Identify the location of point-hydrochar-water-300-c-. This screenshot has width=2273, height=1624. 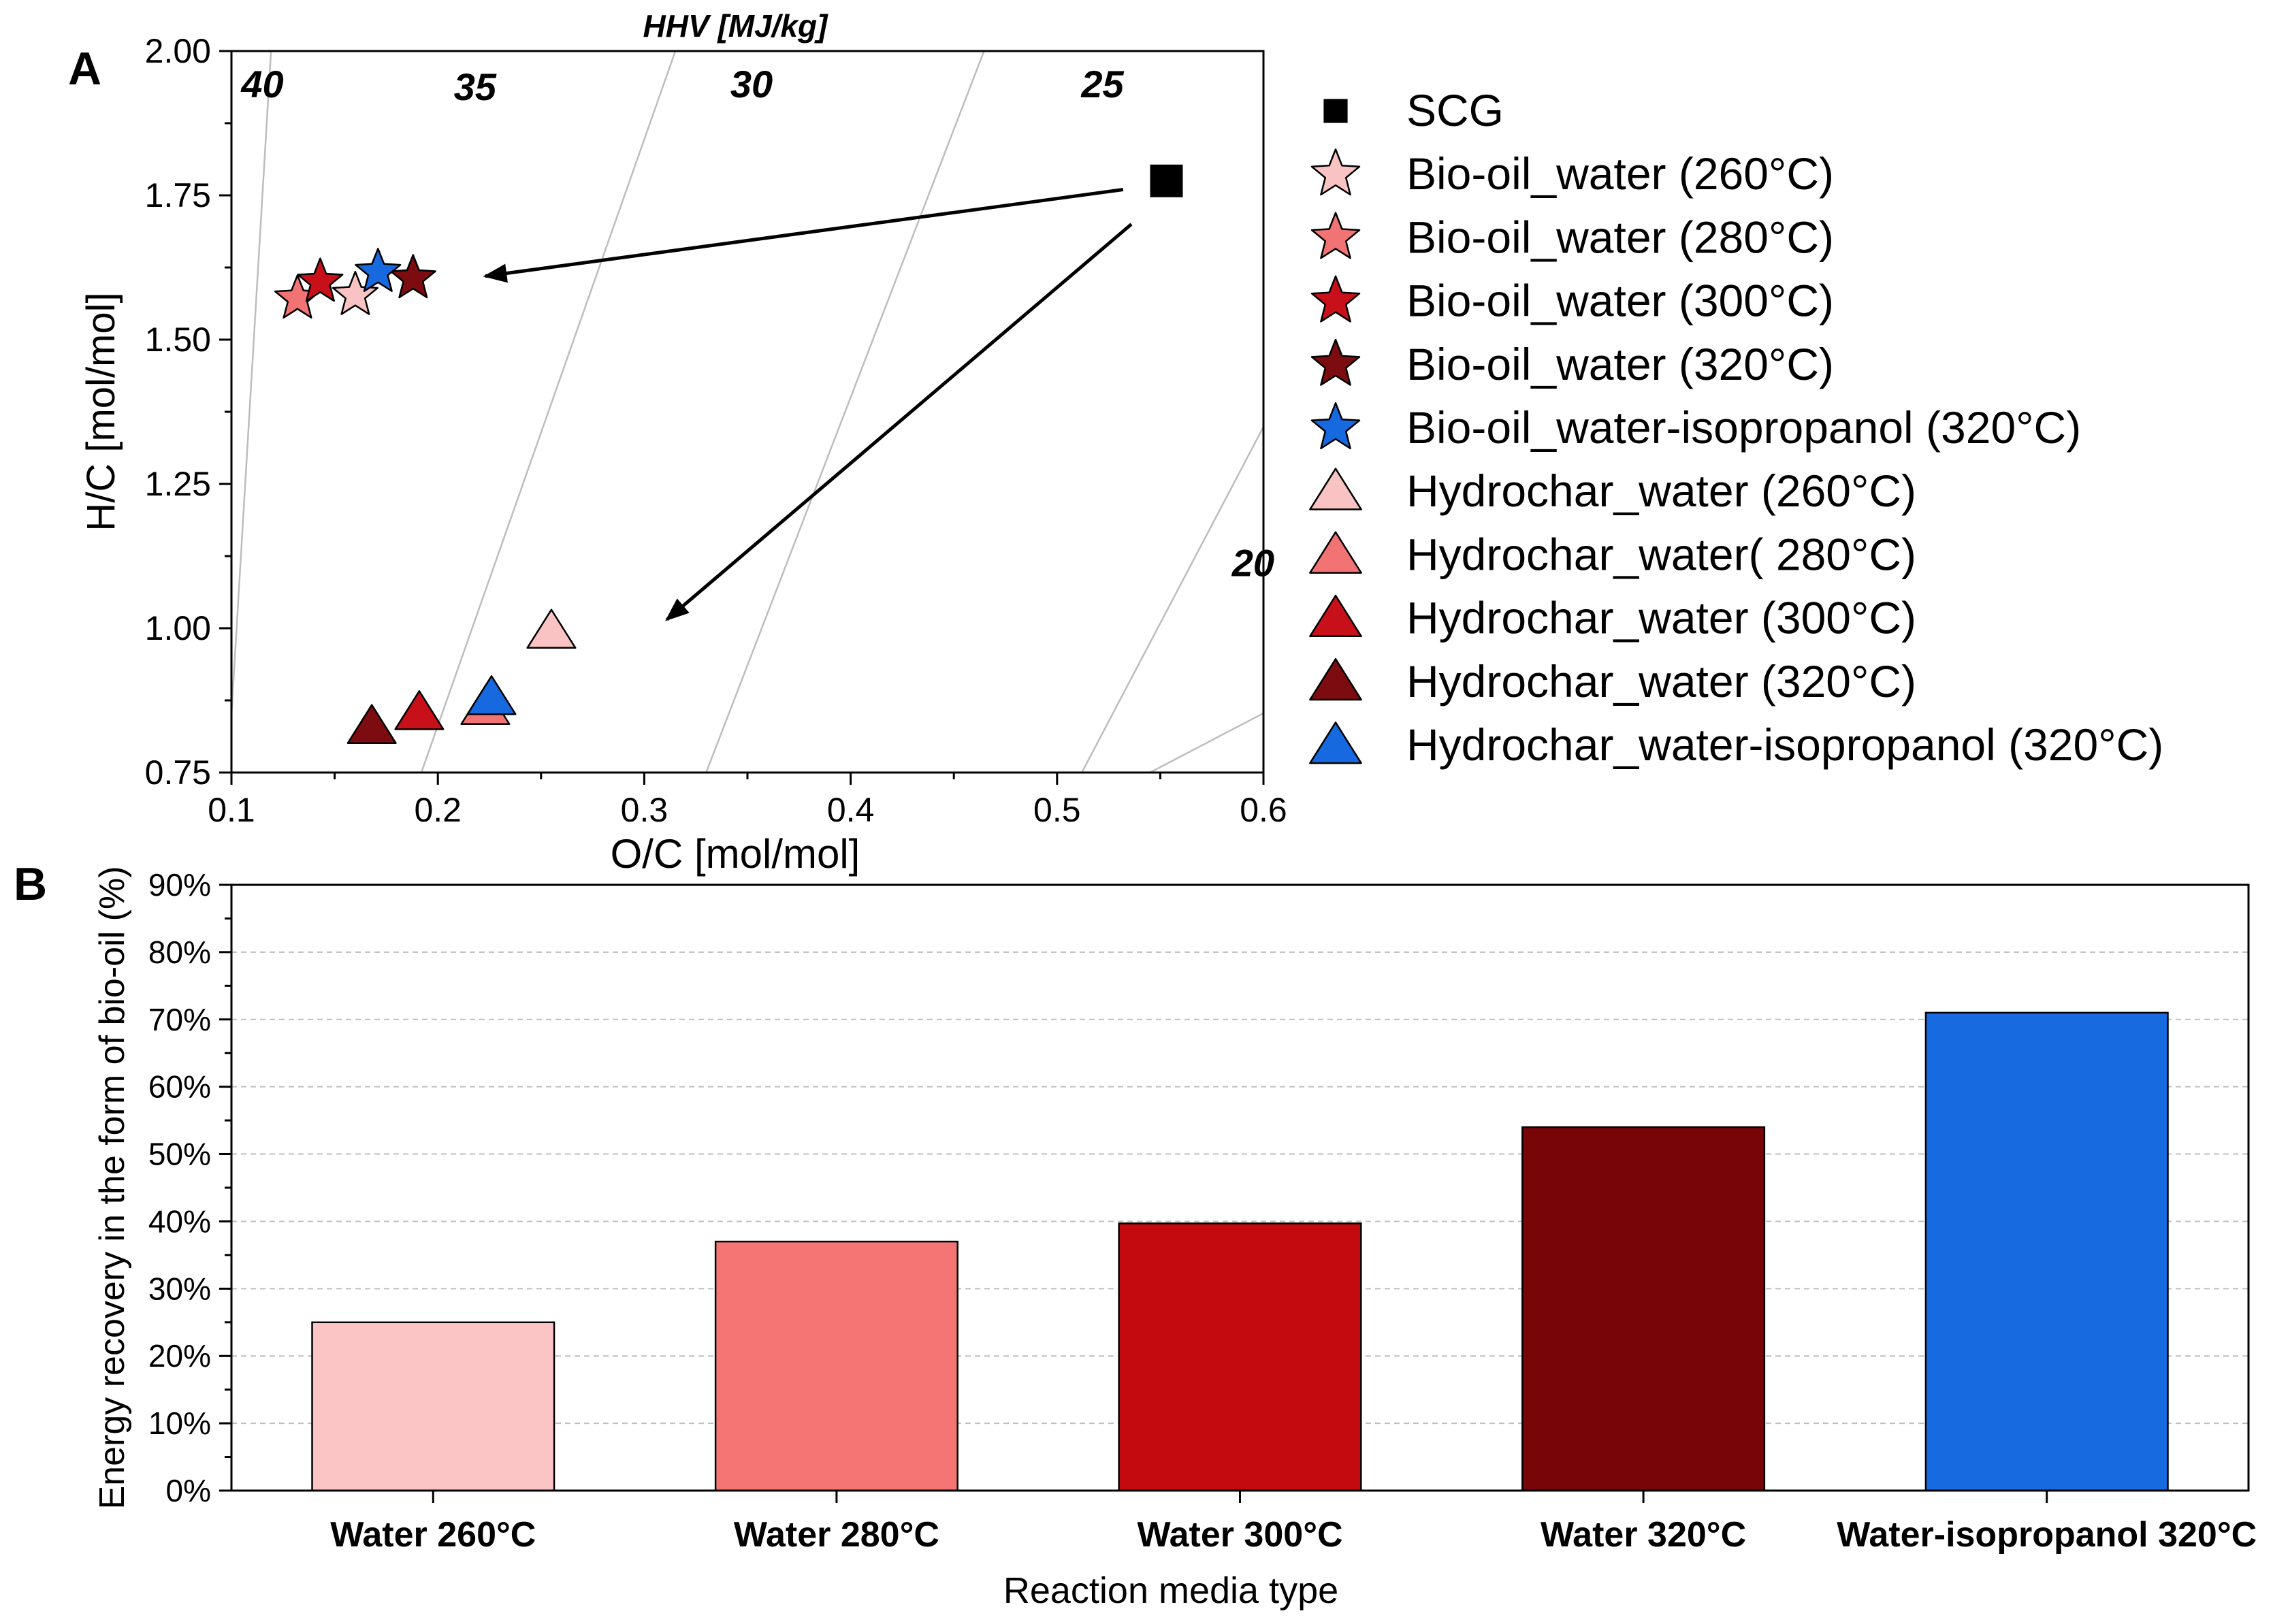
(419, 710).